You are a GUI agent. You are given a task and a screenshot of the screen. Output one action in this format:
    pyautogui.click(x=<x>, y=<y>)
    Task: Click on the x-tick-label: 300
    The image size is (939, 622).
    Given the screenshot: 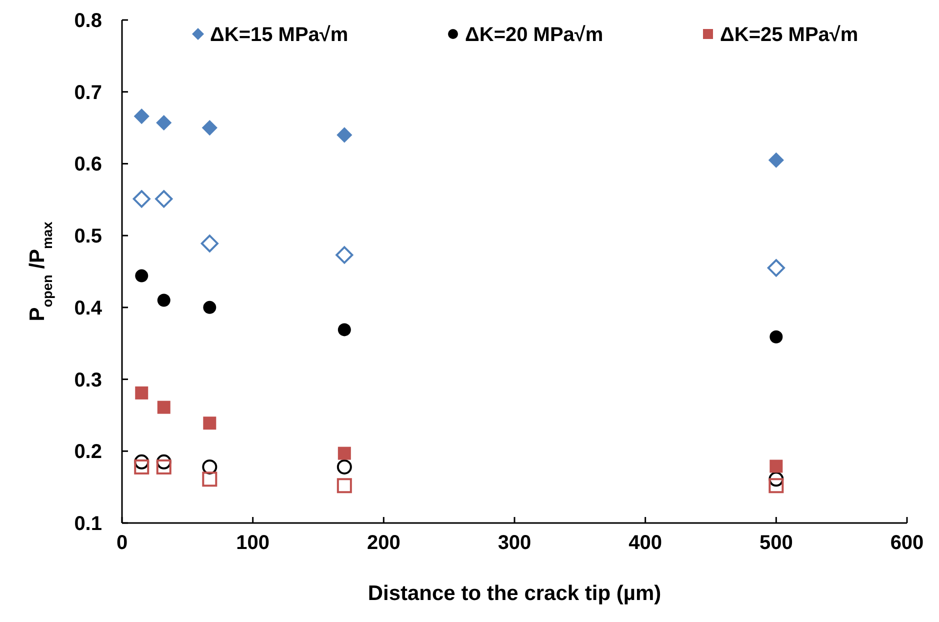 What is the action you would take?
    pyautogui.click(x=515, y=543)
    